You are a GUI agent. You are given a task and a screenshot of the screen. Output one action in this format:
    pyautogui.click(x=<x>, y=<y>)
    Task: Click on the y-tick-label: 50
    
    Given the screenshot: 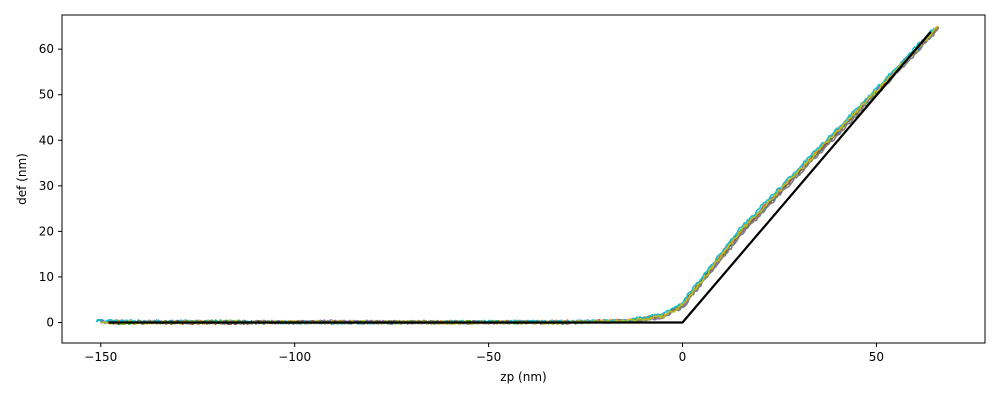 What is the action you would take?
    pyautogui.click(x=46, y=95)
    